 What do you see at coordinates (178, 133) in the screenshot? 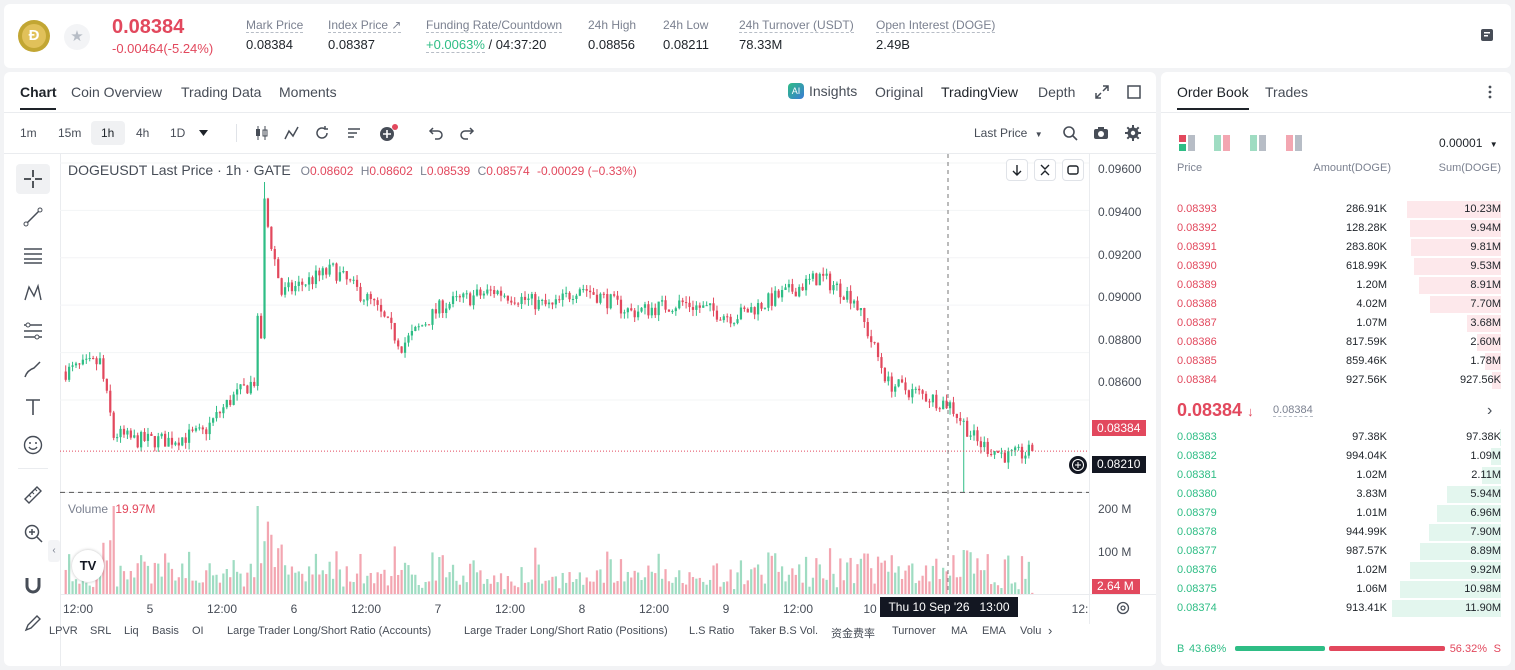
I see `interval-1d: 1D` at bounding box center [178, 133].